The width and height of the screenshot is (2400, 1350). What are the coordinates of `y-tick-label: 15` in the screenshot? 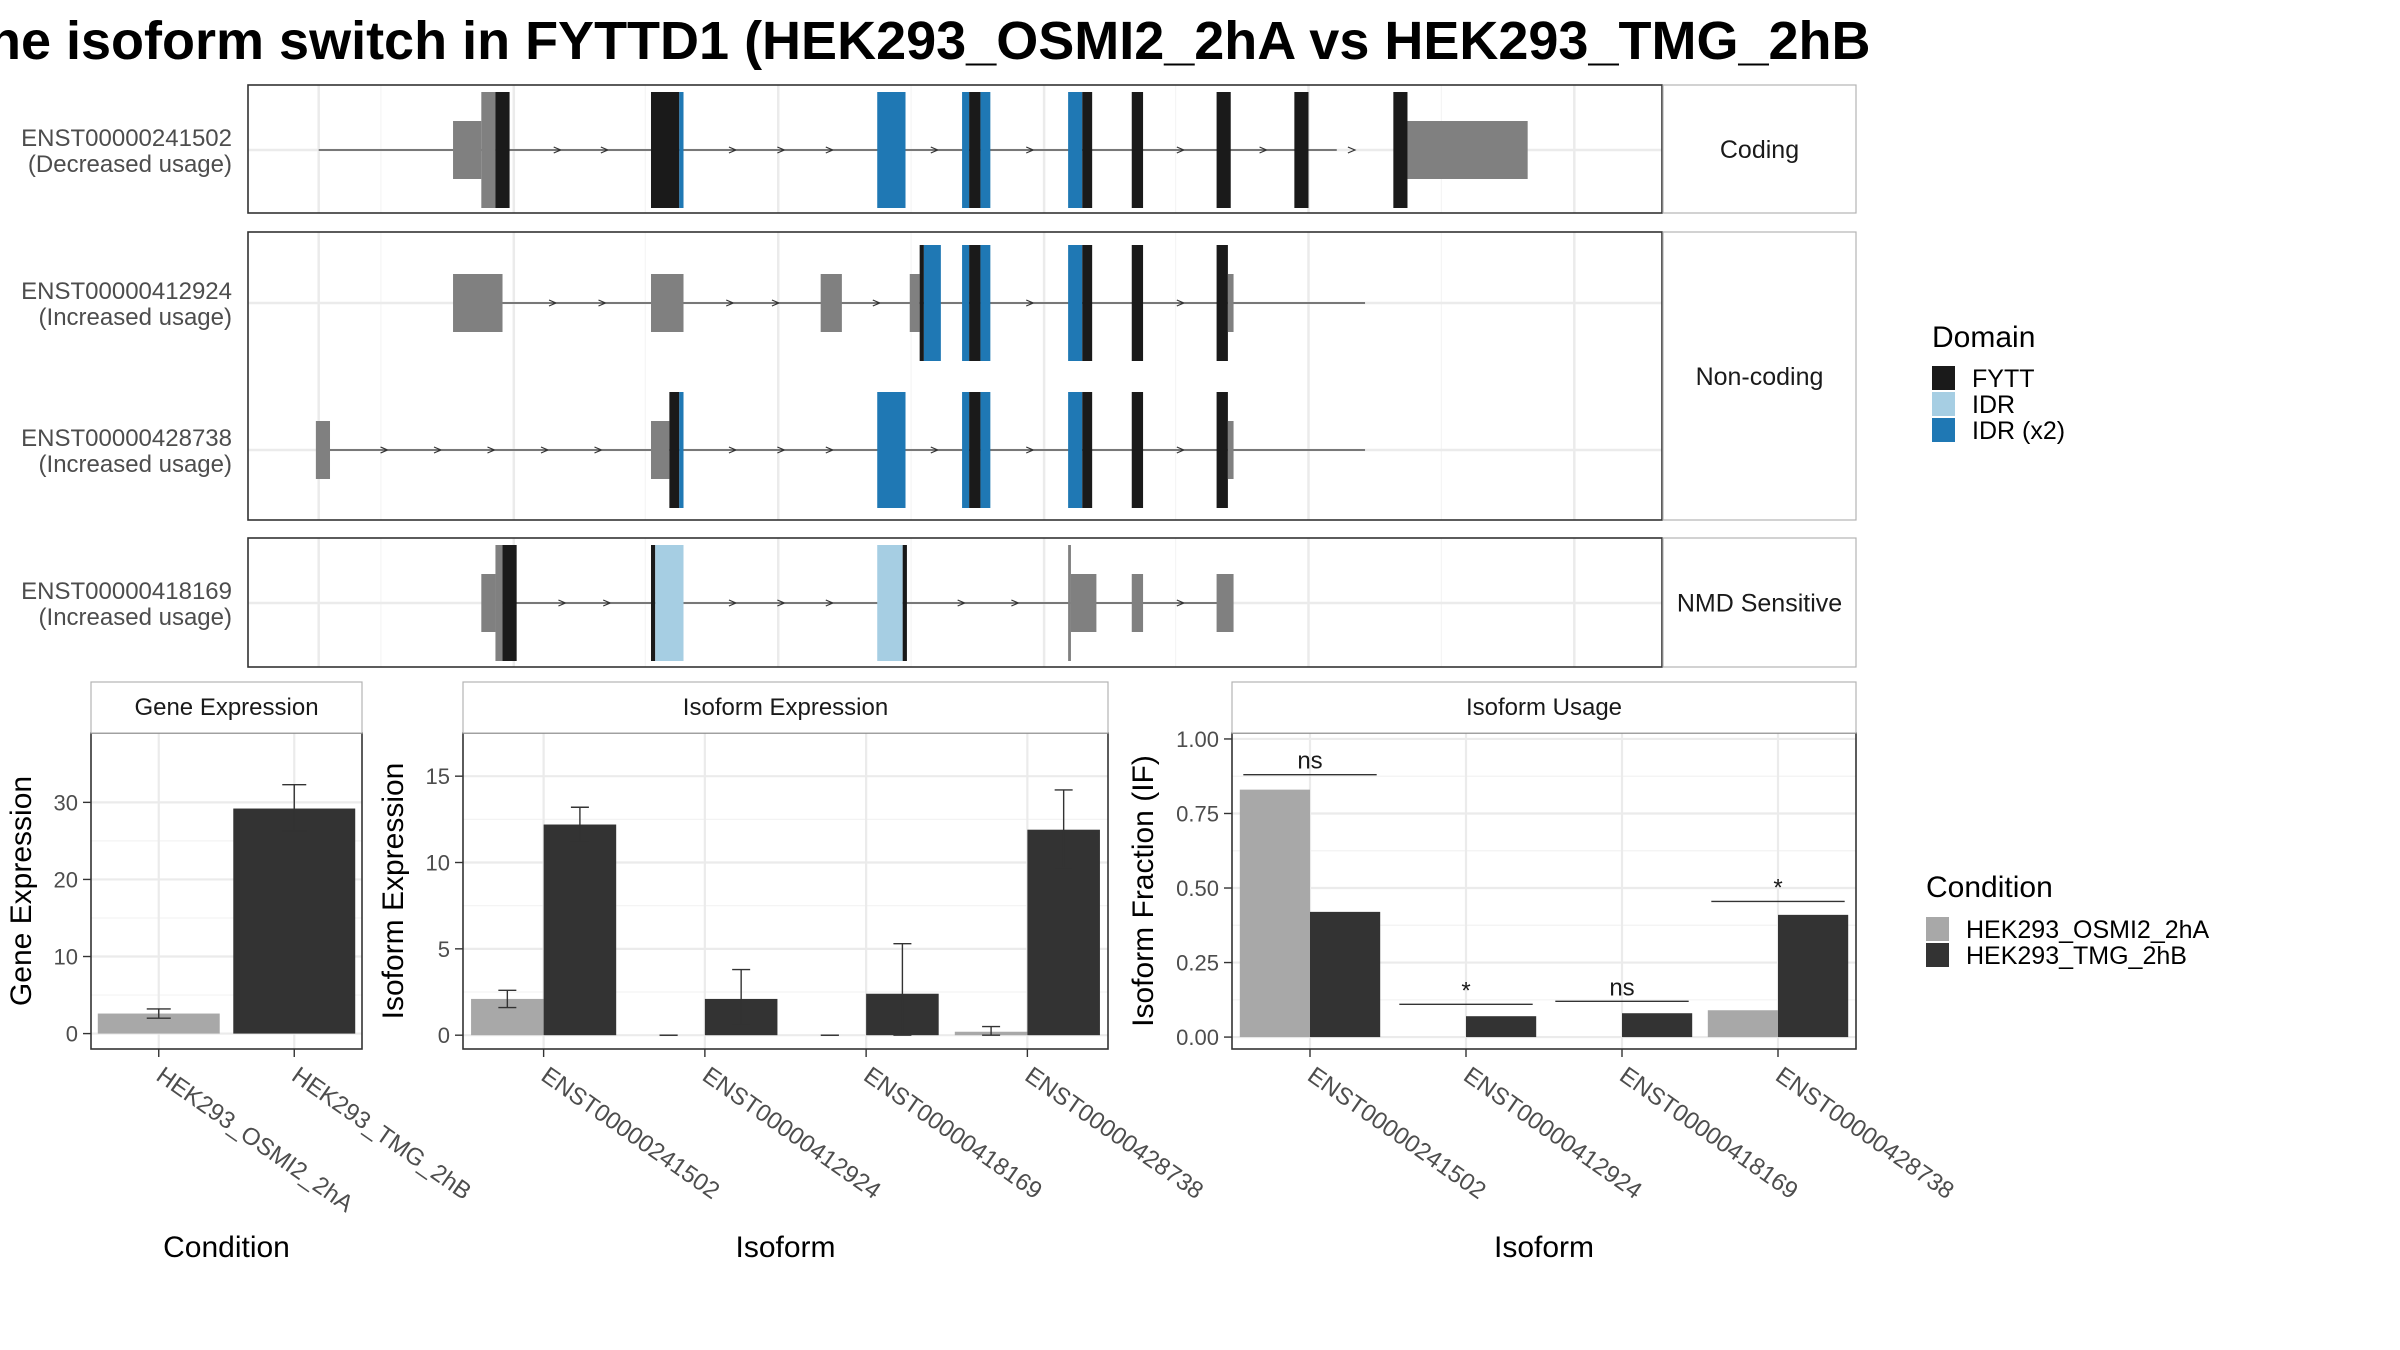 It's located at (438, 776).